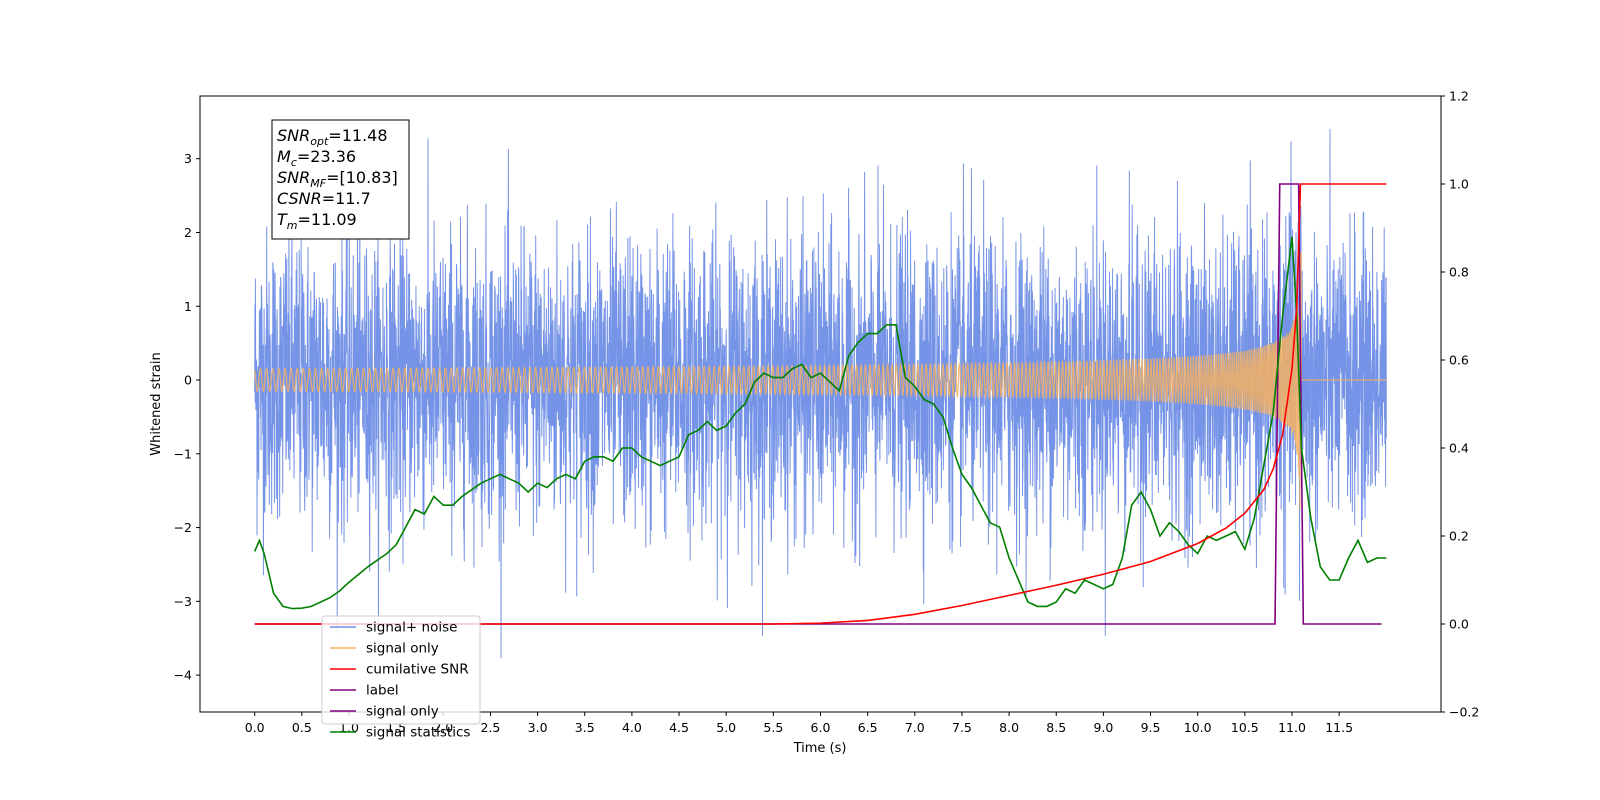  Describe the element at coordinates (324, 198) in the screenshot. I see `annotation-line: CSNR=11.7` at that location.